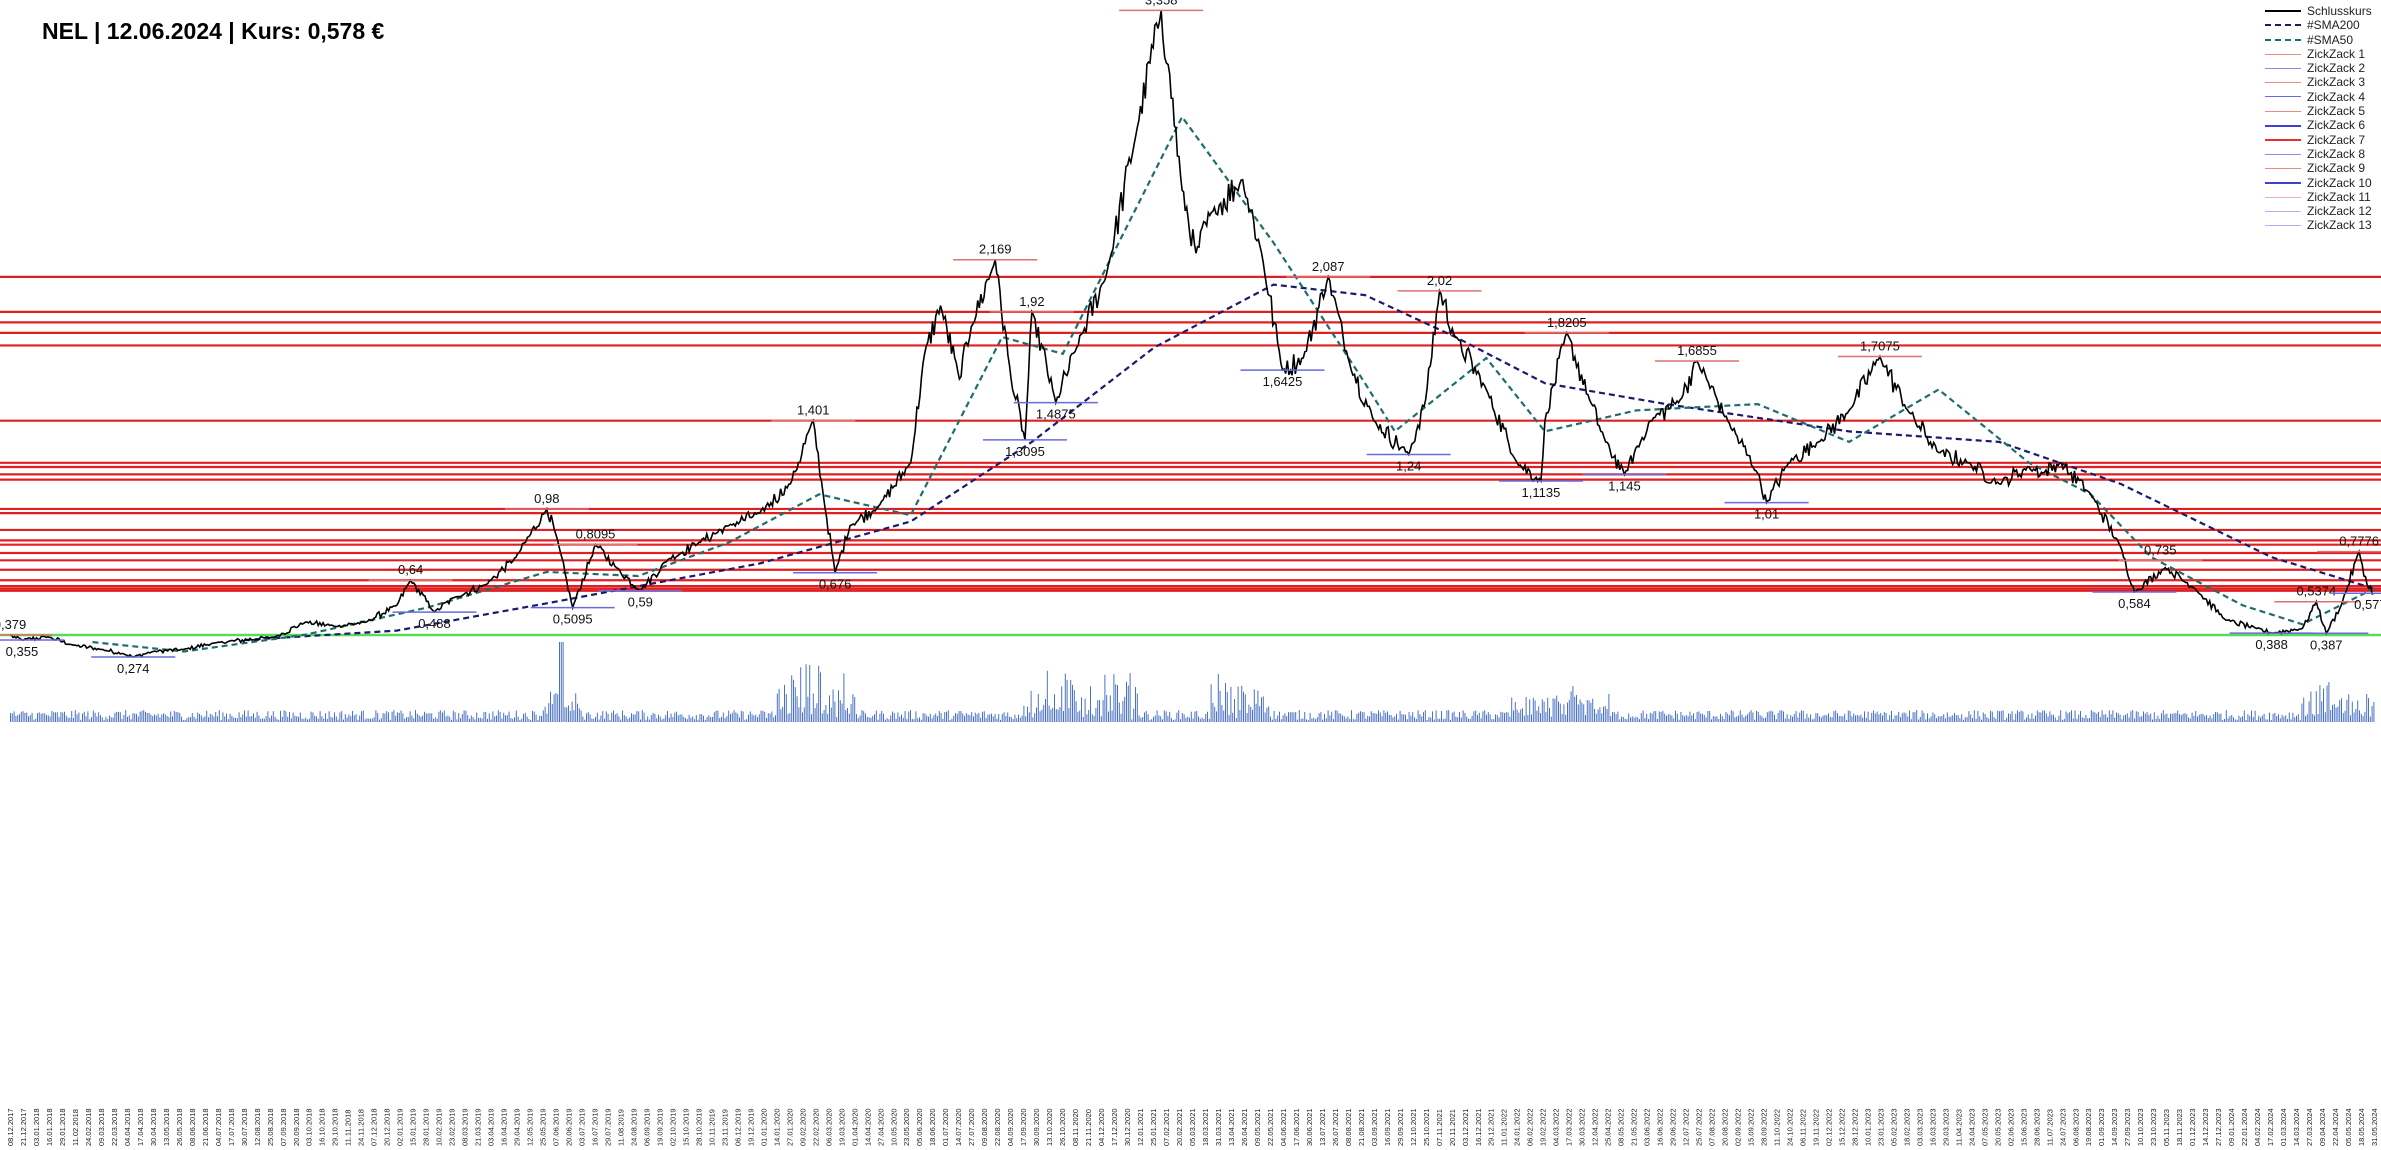 Image resolution: width=2381 pixels, height=1150 pixels. I want to click on x-tick-label: 03.09.2021, so click(1374, 1127).